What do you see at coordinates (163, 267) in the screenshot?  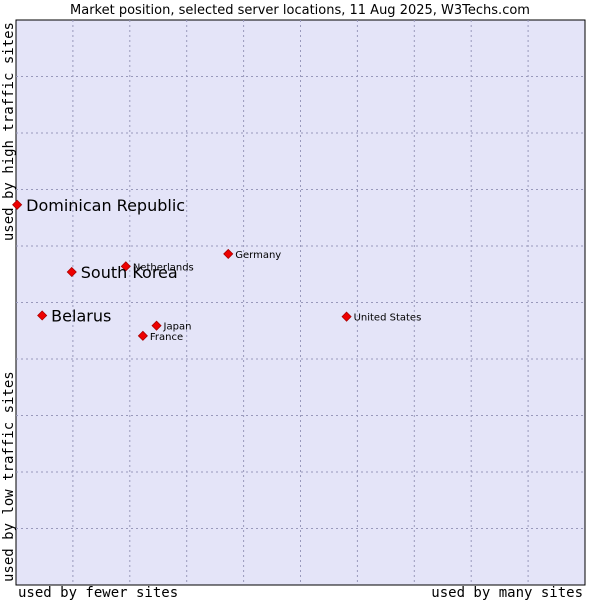 I see `point-label-netherlands: Netherlands` at bounding box center [163, 267].